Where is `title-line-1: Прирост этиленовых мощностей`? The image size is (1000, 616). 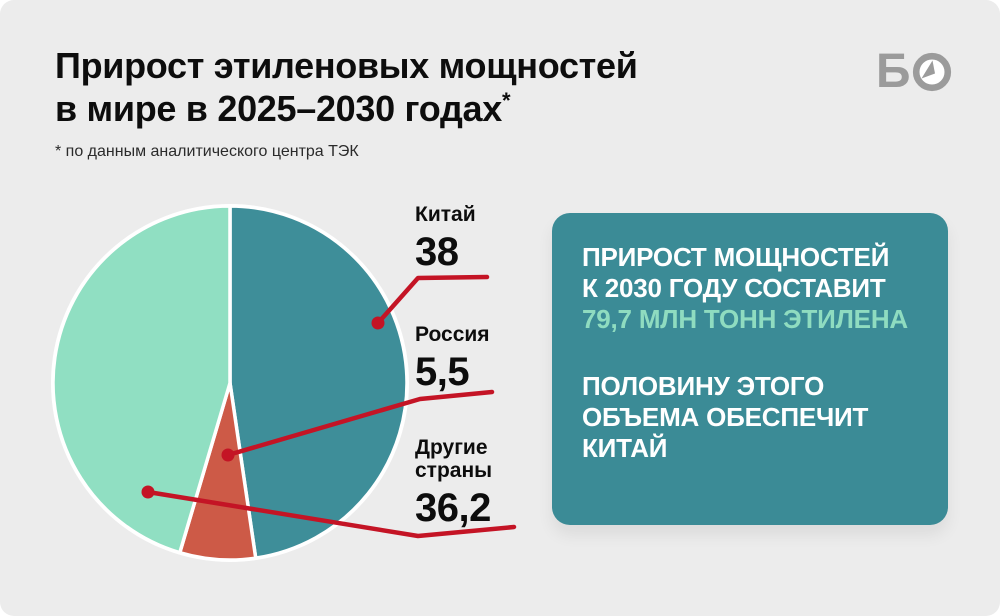
title-line-1: Прирост этиленовых мощностей is located at coordinates (346, 65).